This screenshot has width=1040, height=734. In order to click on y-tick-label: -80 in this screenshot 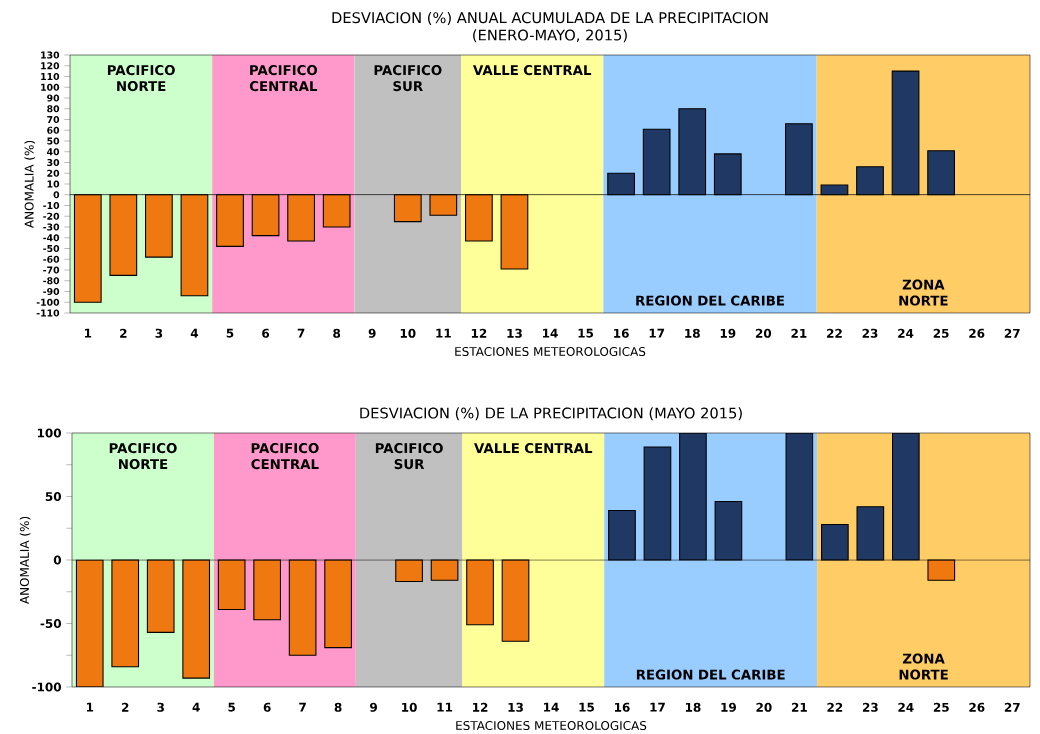, I will do `click(51, 280)`.